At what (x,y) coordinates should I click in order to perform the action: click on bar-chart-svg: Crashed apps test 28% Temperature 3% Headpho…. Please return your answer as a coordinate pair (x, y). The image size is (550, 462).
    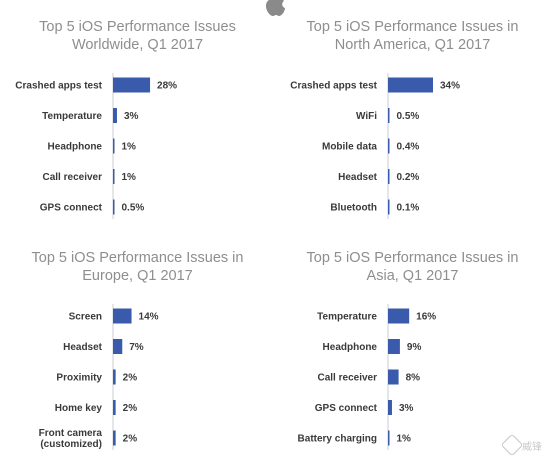
    Looking at the image, I should click on (96, 146).